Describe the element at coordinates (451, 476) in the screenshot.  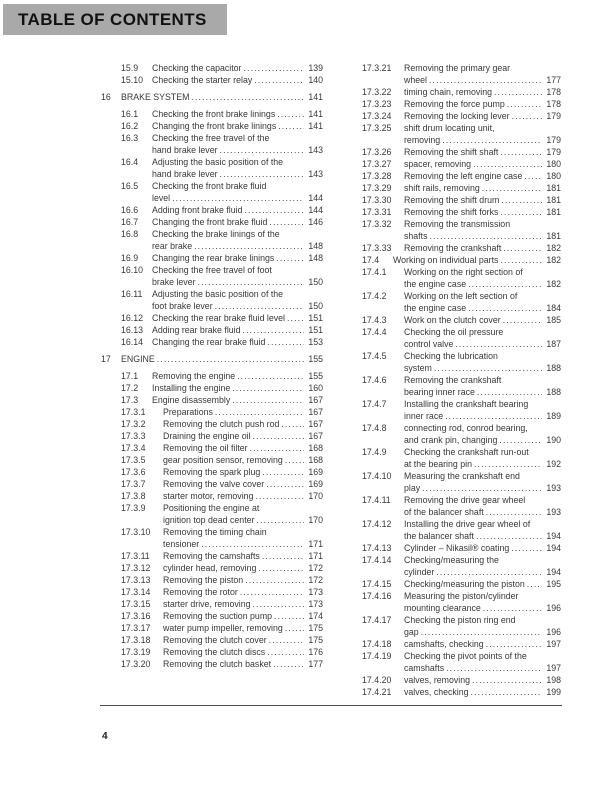
I see `toc-entry: 17.4.10 Measuring the crankshaft end` at that location.